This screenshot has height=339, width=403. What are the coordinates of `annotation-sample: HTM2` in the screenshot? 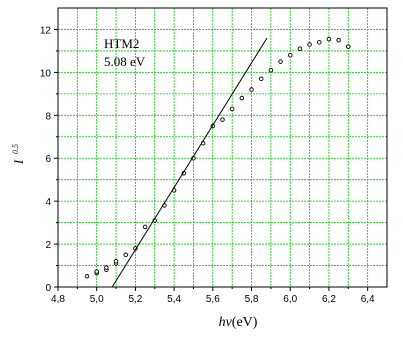 It's located at (121, 43).